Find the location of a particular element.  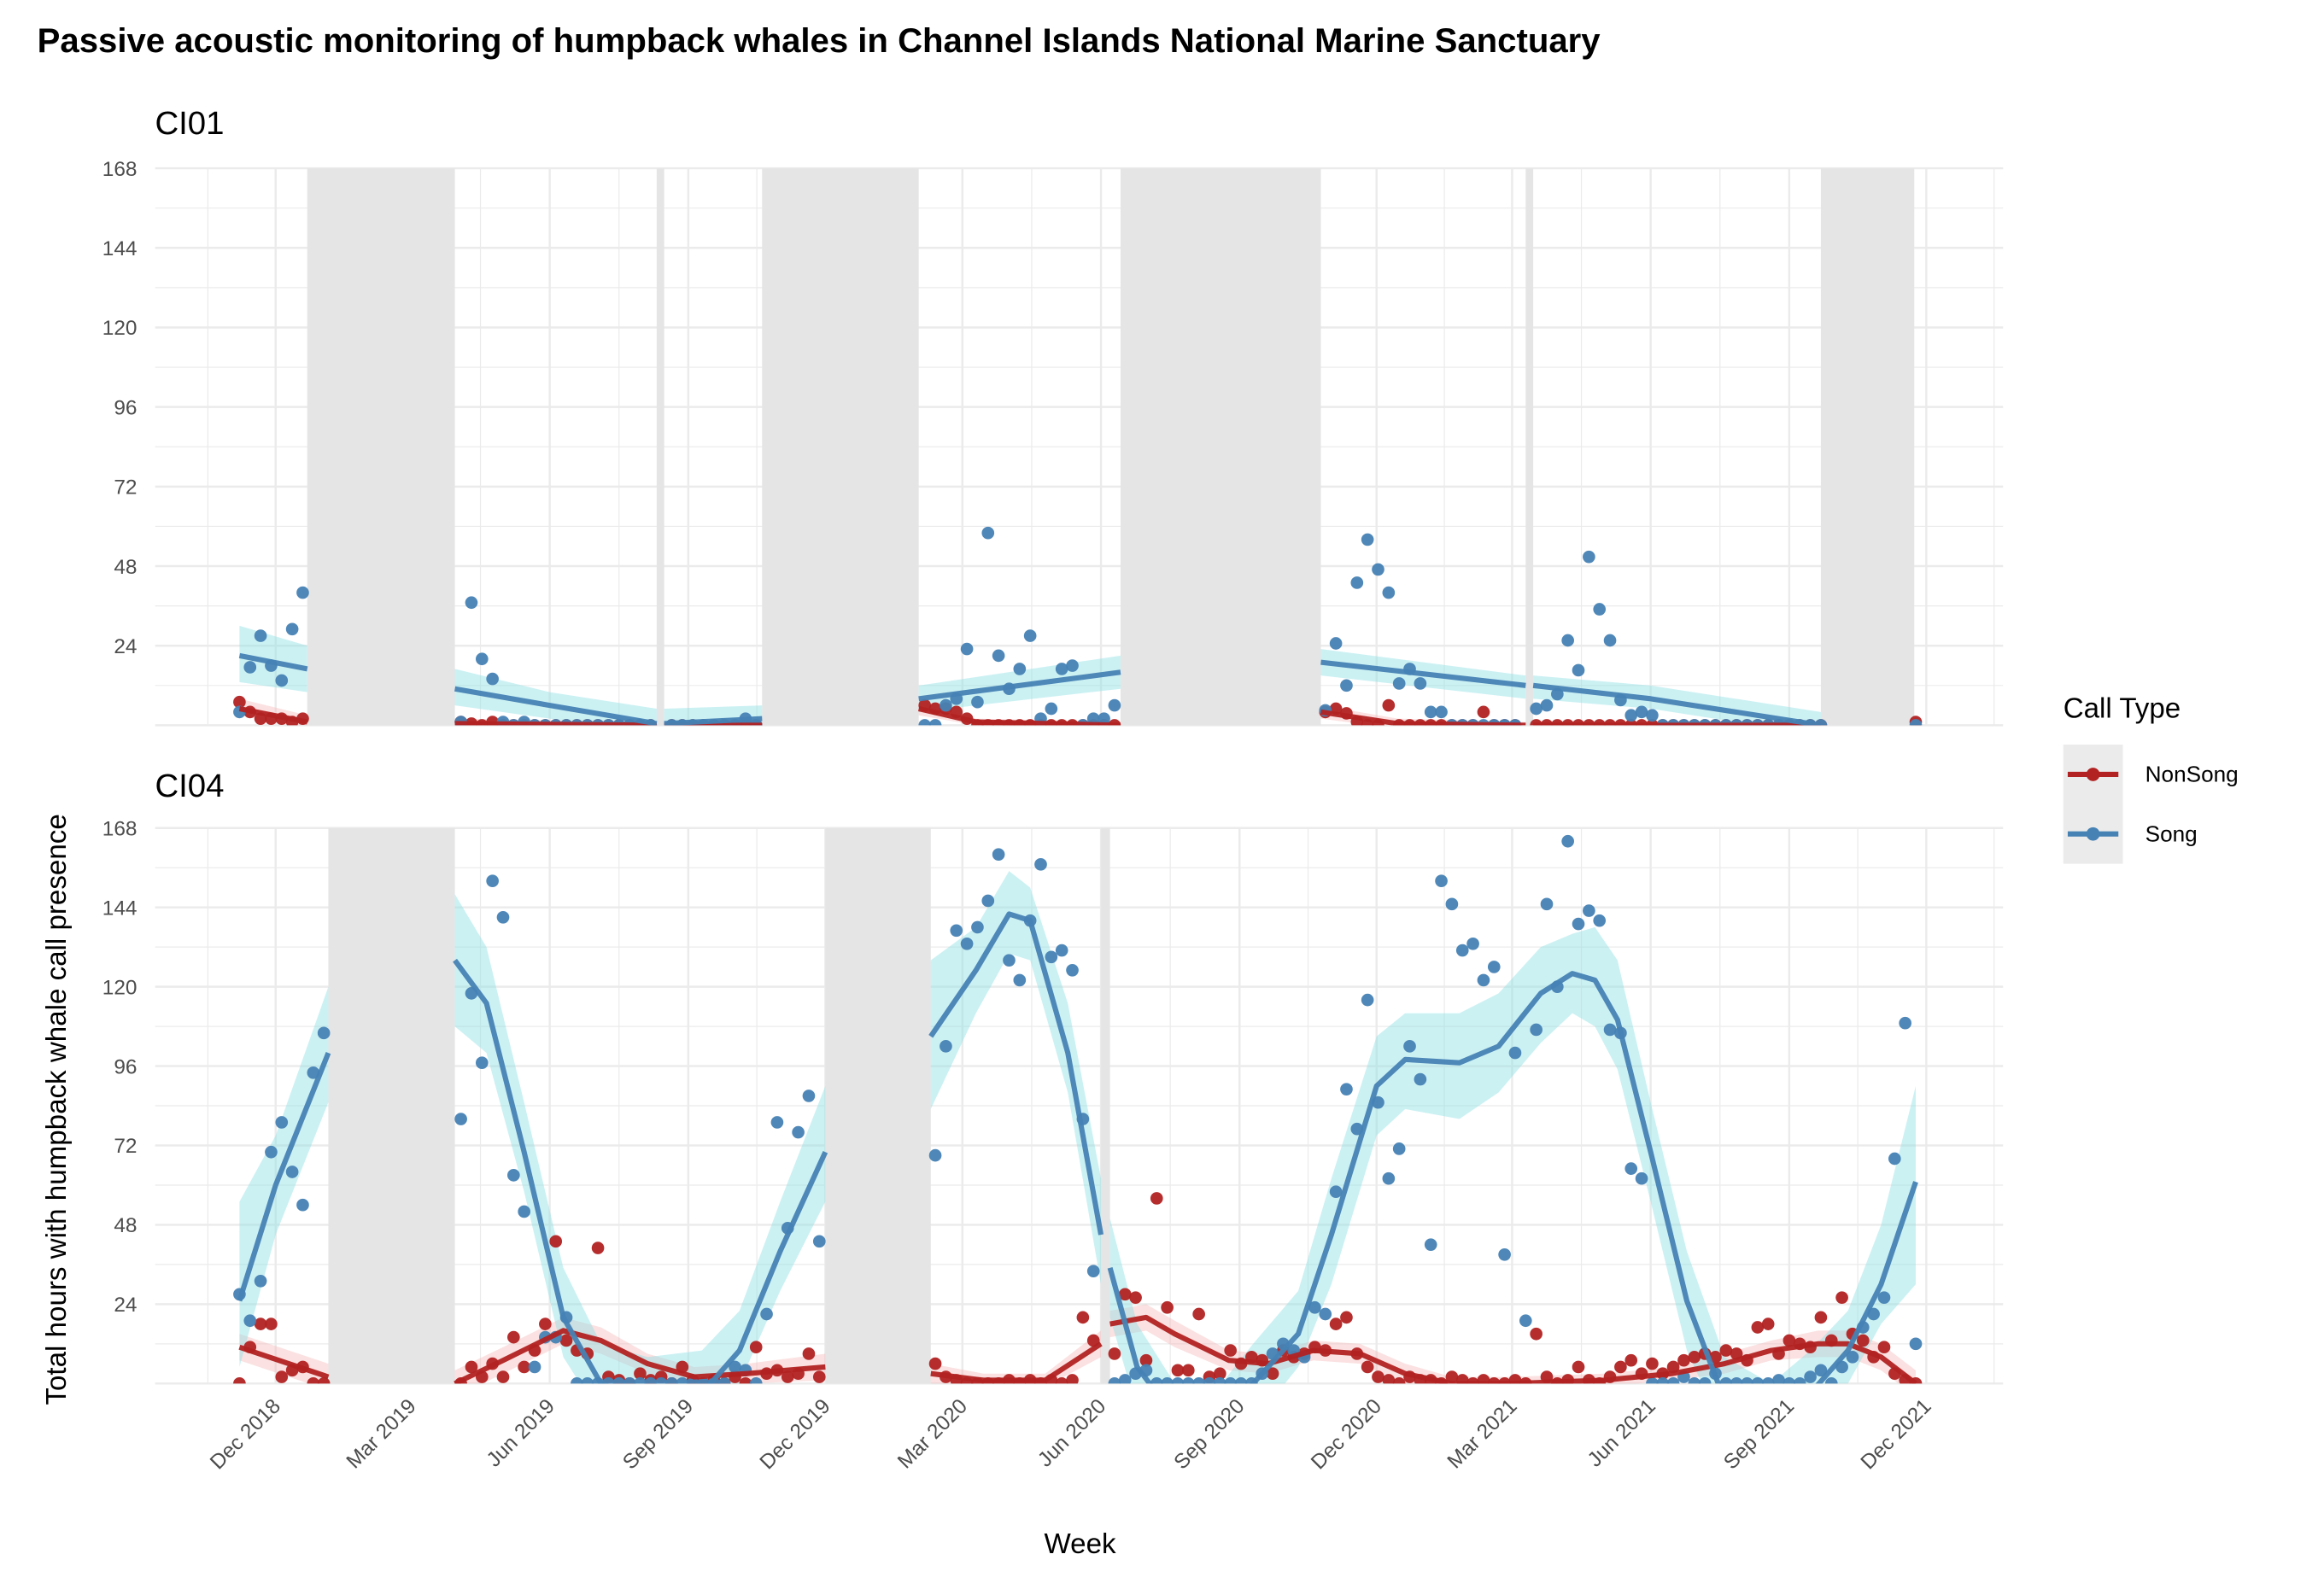

x-tick-label: Dec 2021 is located at coordinates (1896, 1434).